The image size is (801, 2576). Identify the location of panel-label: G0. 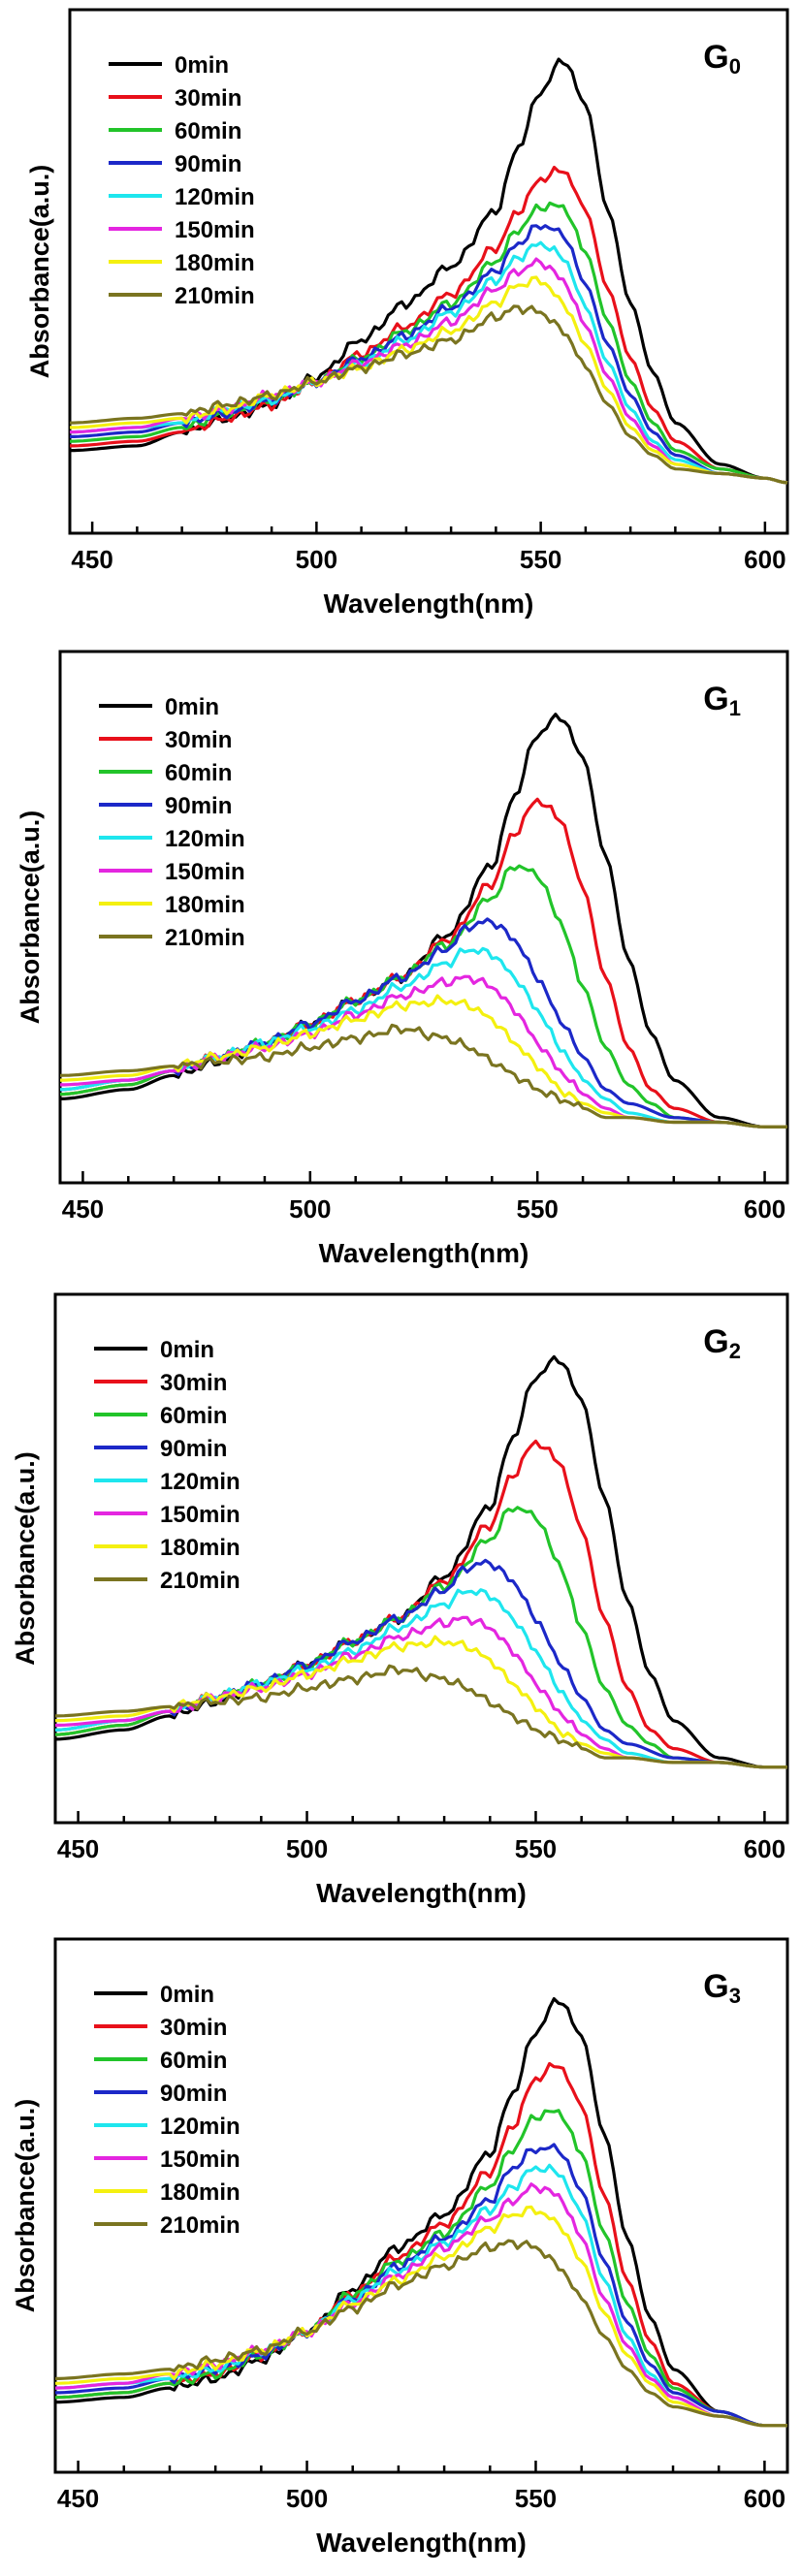
(722, 59).